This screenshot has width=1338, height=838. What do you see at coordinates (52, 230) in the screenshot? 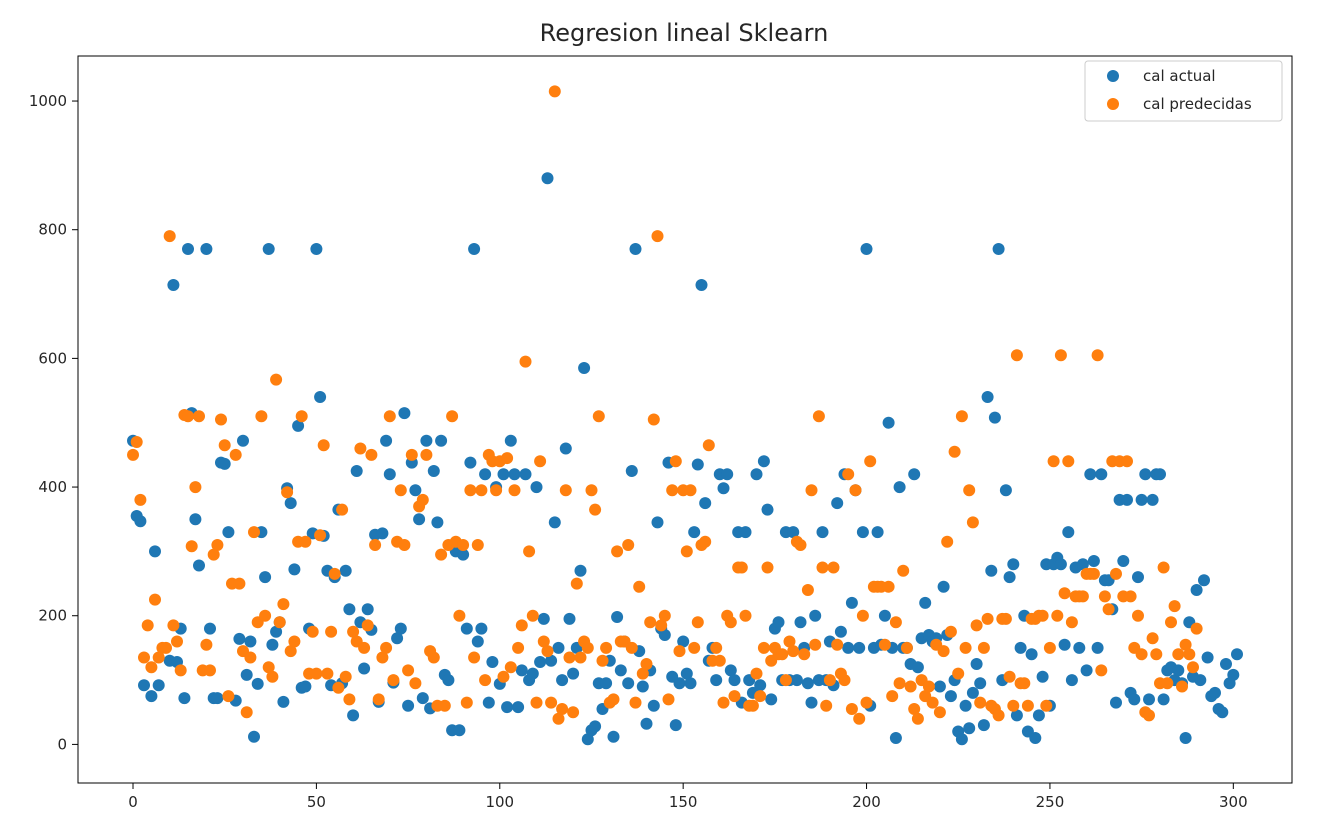
I see `y-tick-label: 800` at bounding box center [52, 230].